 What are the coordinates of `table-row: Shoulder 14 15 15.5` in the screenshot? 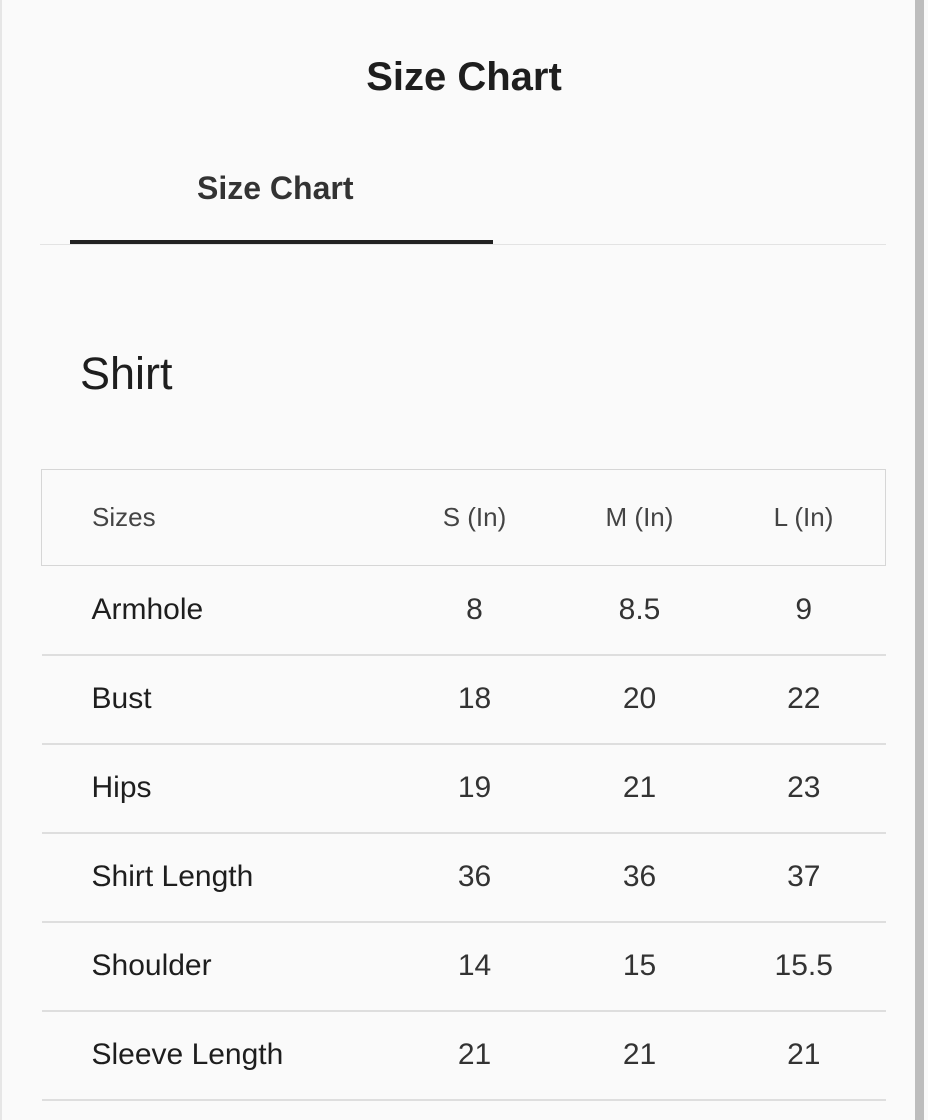 It's located at (463, 966).